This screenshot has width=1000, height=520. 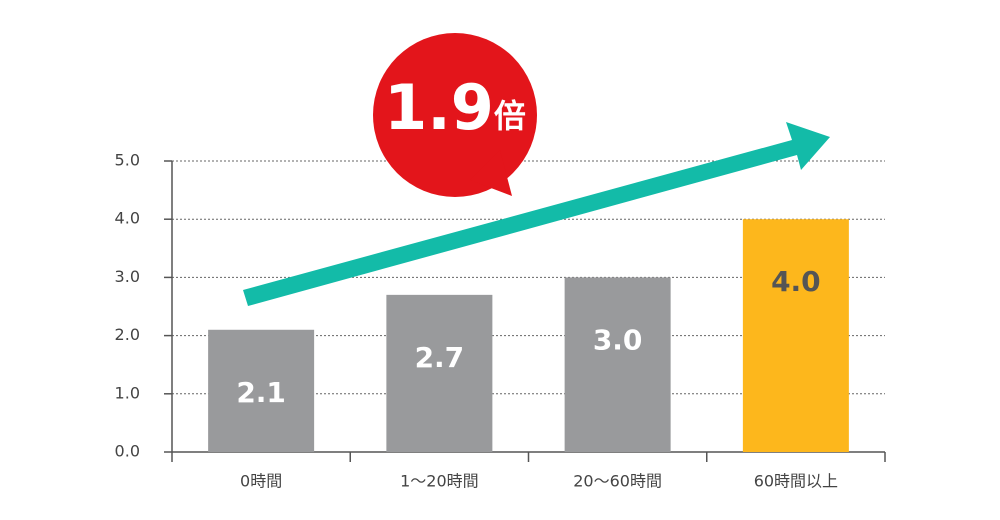 I want to click on callout-tail, so click(x=491, y=173).